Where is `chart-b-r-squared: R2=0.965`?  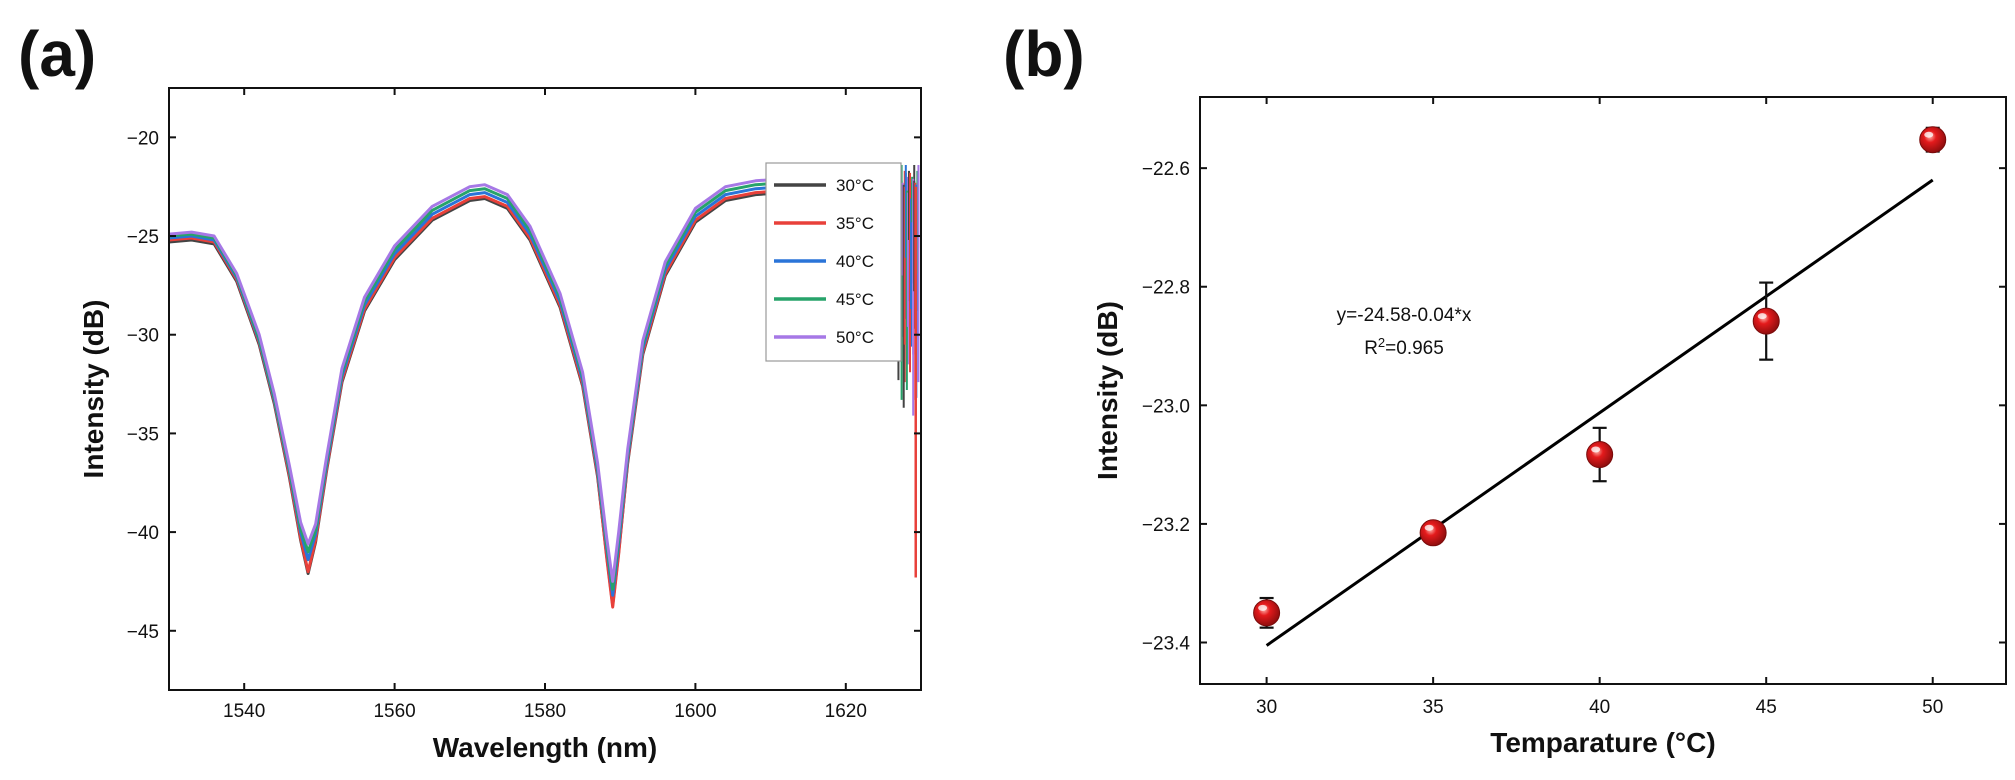
chart-b-r-squared: R2=0.965 is located at coordinates (1404, 347).